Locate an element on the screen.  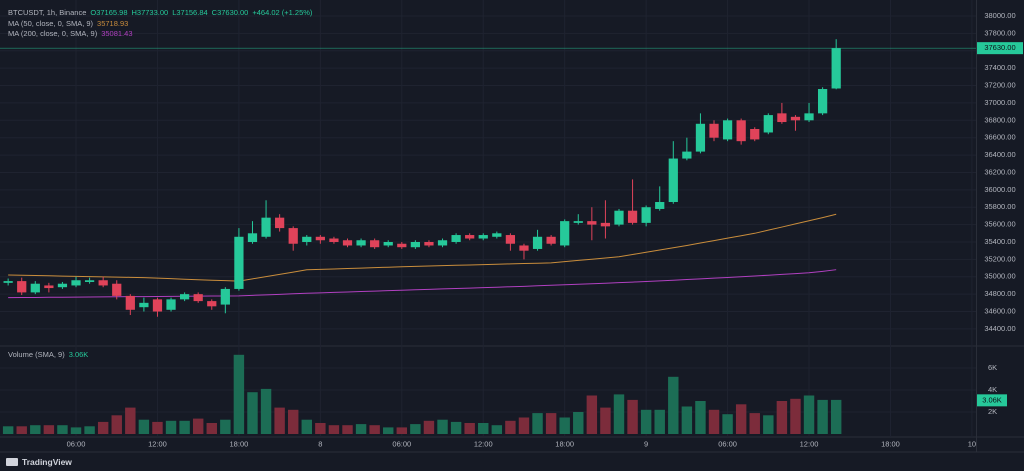
volume-title: Volume (SMA, 9) is located at coordinates (36, 354).